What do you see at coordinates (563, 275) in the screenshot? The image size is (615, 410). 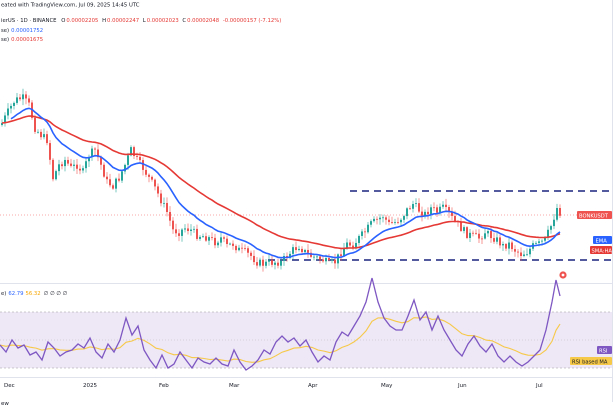 I see `alert-icon-center` at bounding box center [563, 275].